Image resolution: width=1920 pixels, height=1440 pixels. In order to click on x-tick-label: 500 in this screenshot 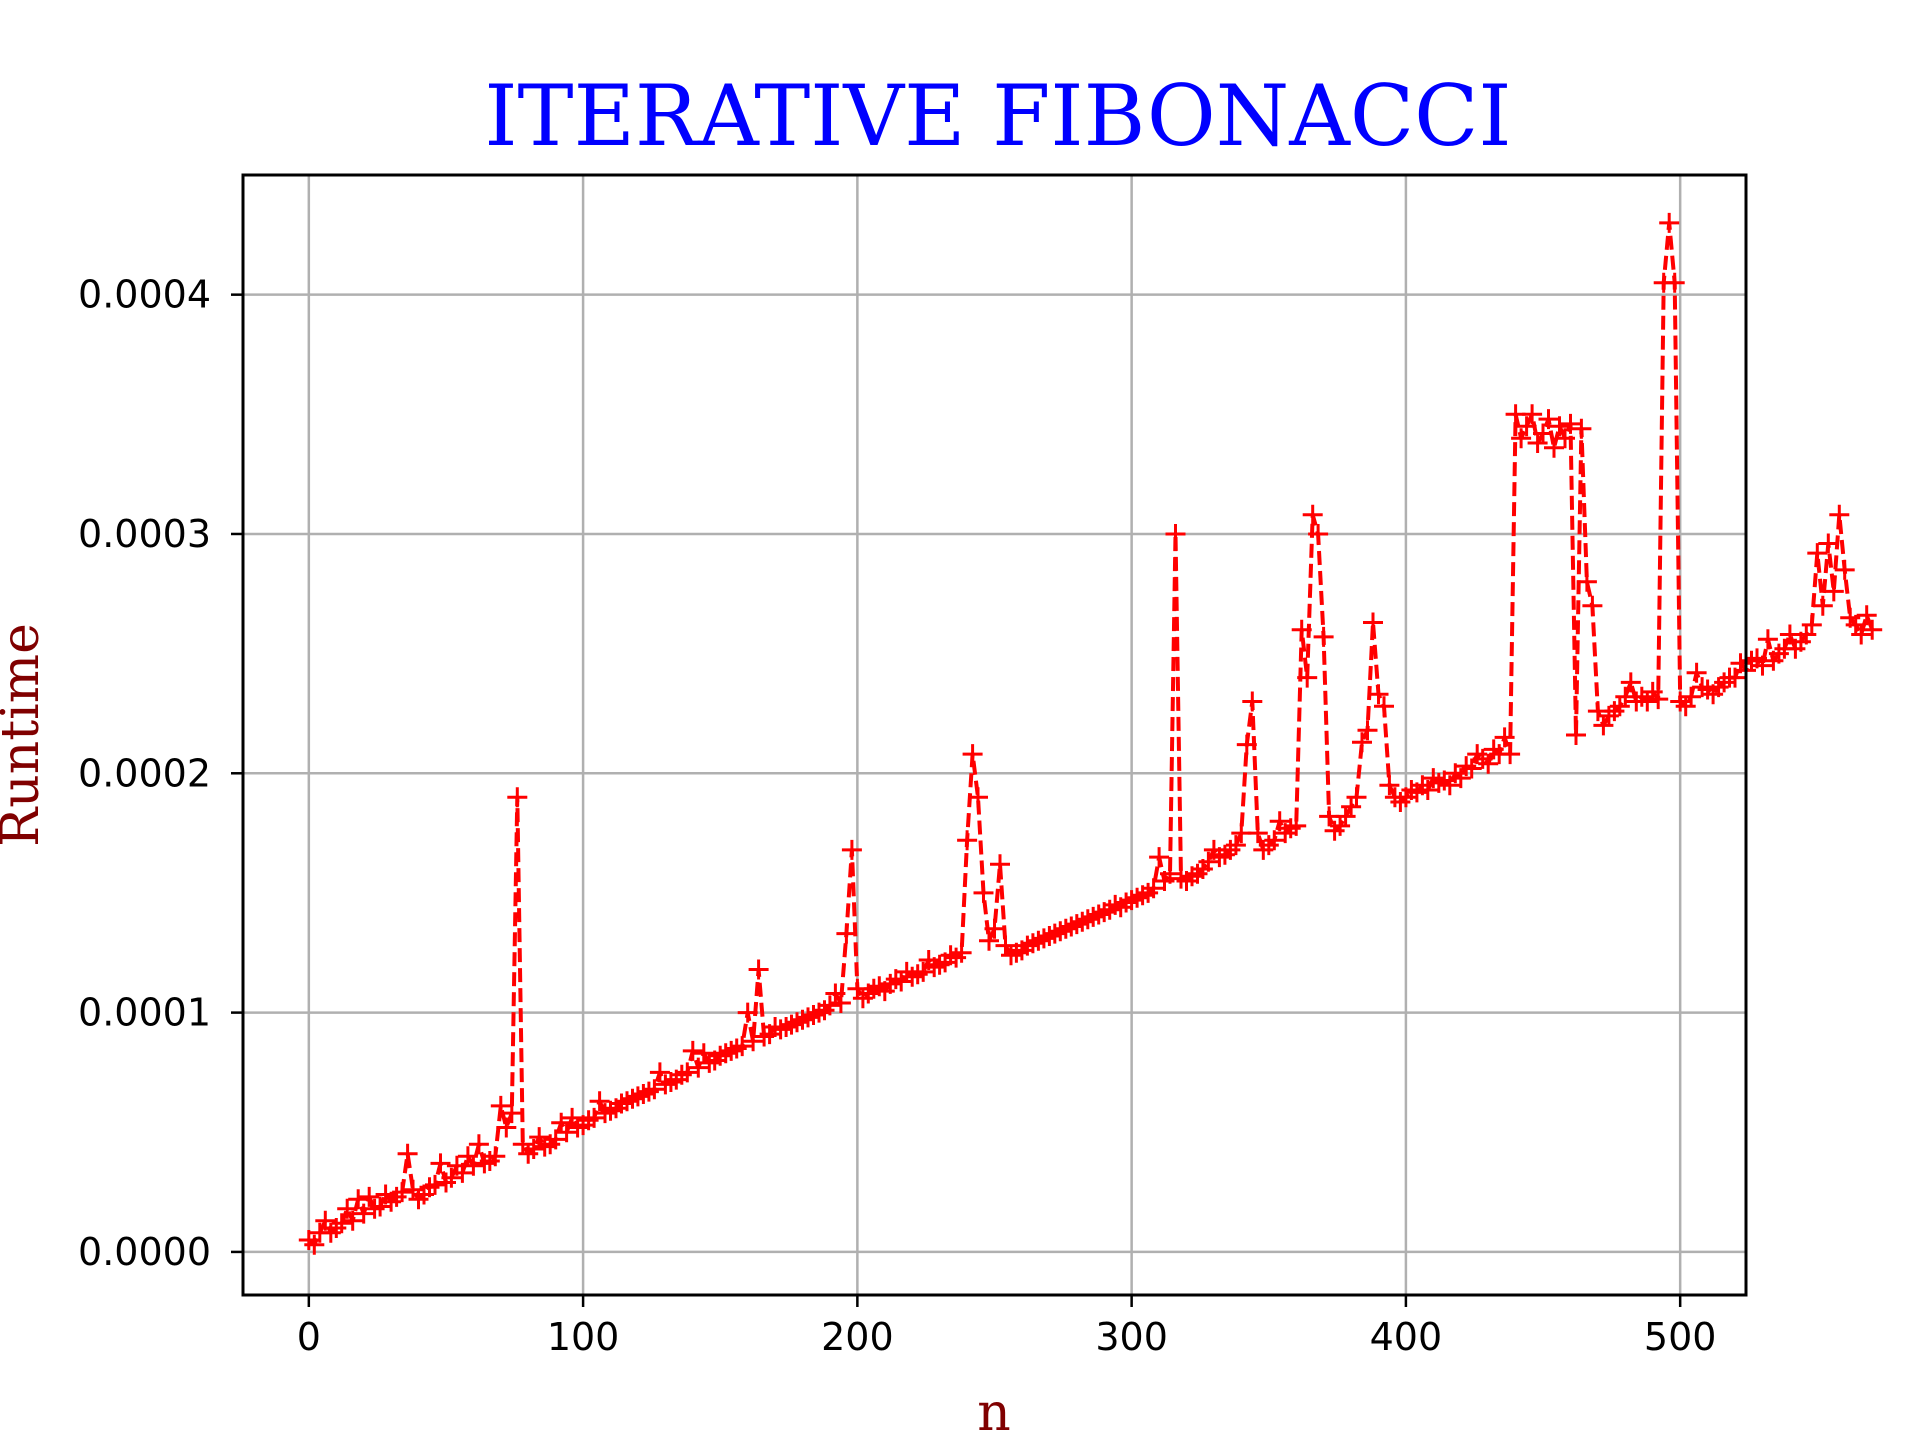, I will do `click(1680, 1337)`.